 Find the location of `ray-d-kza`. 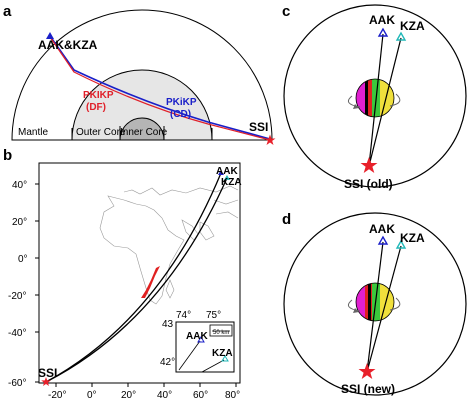

ray-d-kza is located at coordinates (384, 309).